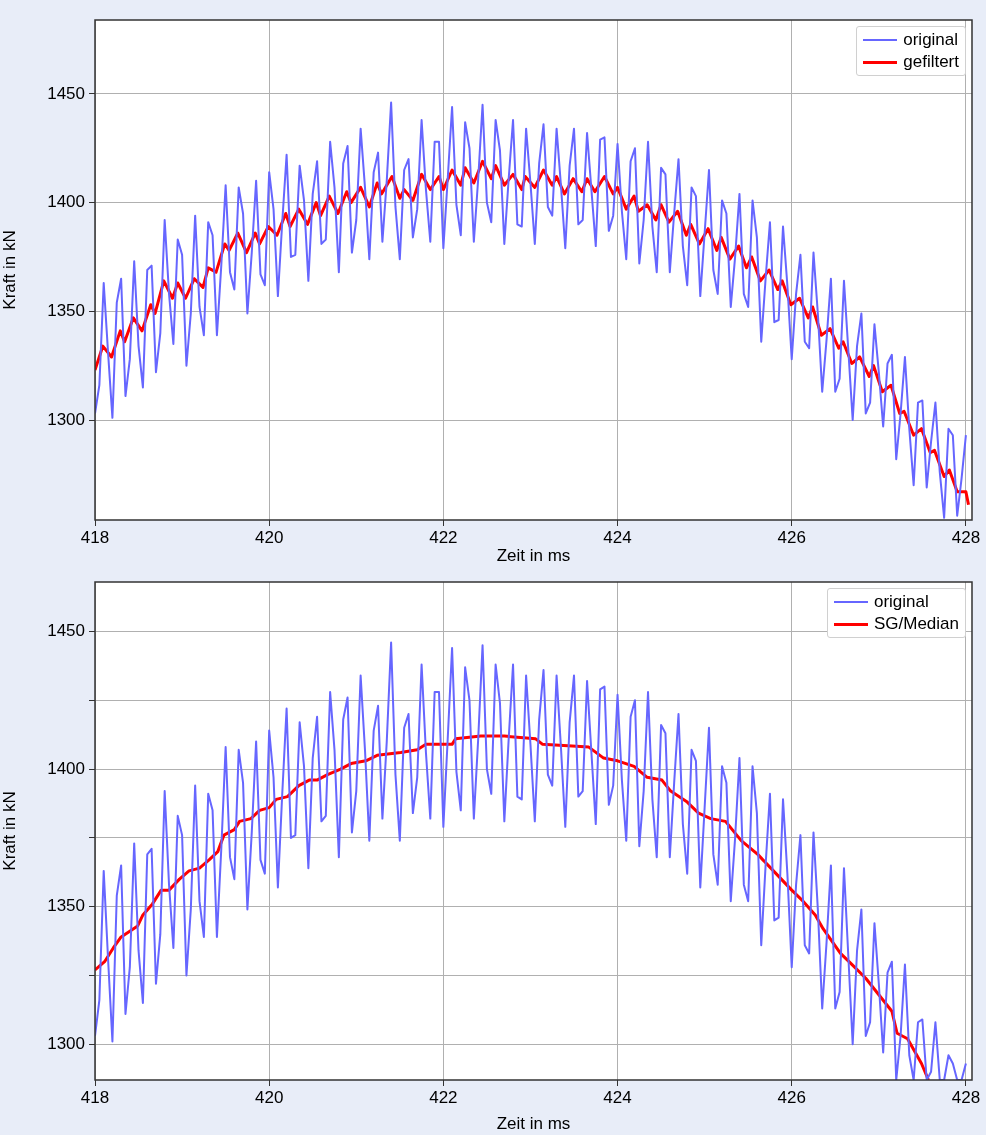 The height and width of the screenshot is (1135, 986). Describe the element at coordinates (916, 624) in the screenshot. I see `legend-label: SG/Median` at that location.